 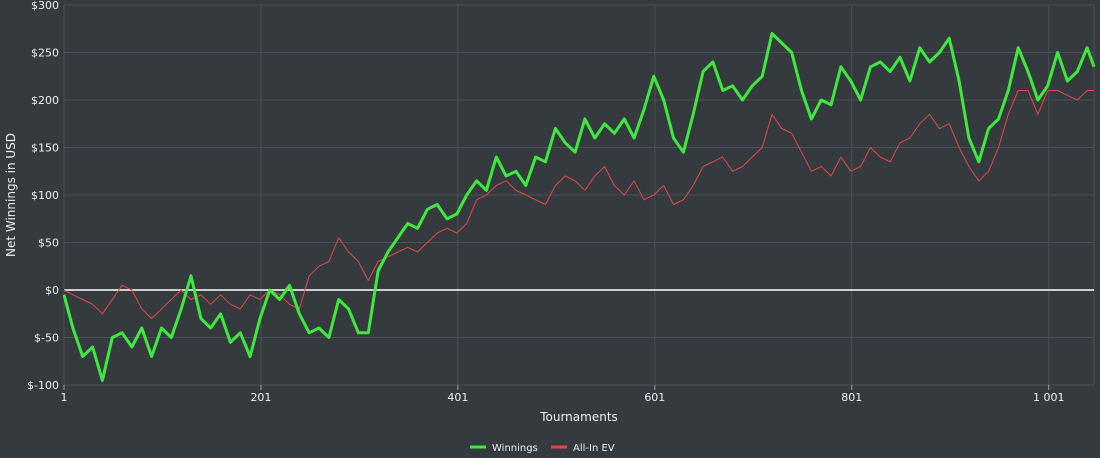 What do you see at coordinates (457, 397) in the screenshot?
I see `x-tick-label: 401` at bounding box center [457, 397].